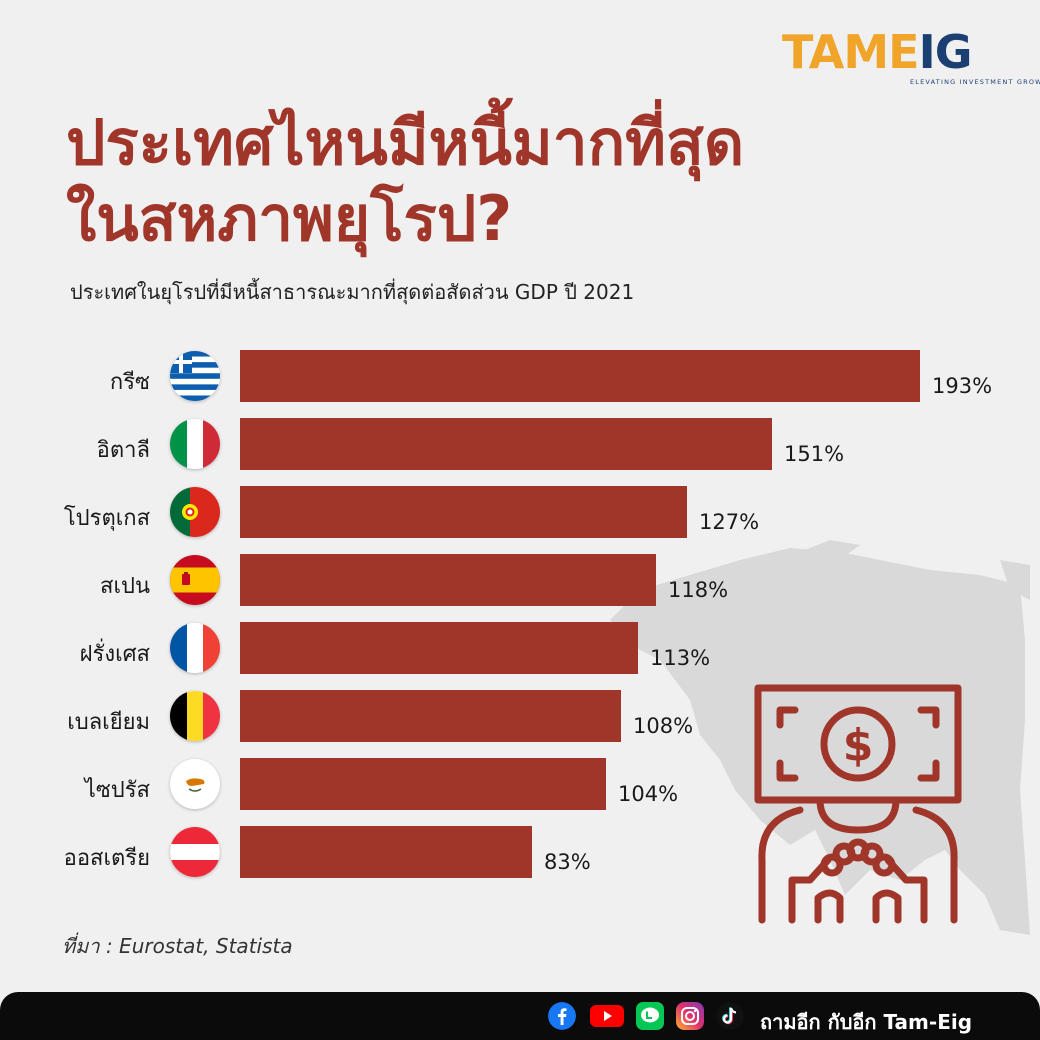  What do you see at coordinates (177, 946) in the screenshot?
I see `data-source: ที่มา : Eurostat, Statista` at bounding box center [177, 946].